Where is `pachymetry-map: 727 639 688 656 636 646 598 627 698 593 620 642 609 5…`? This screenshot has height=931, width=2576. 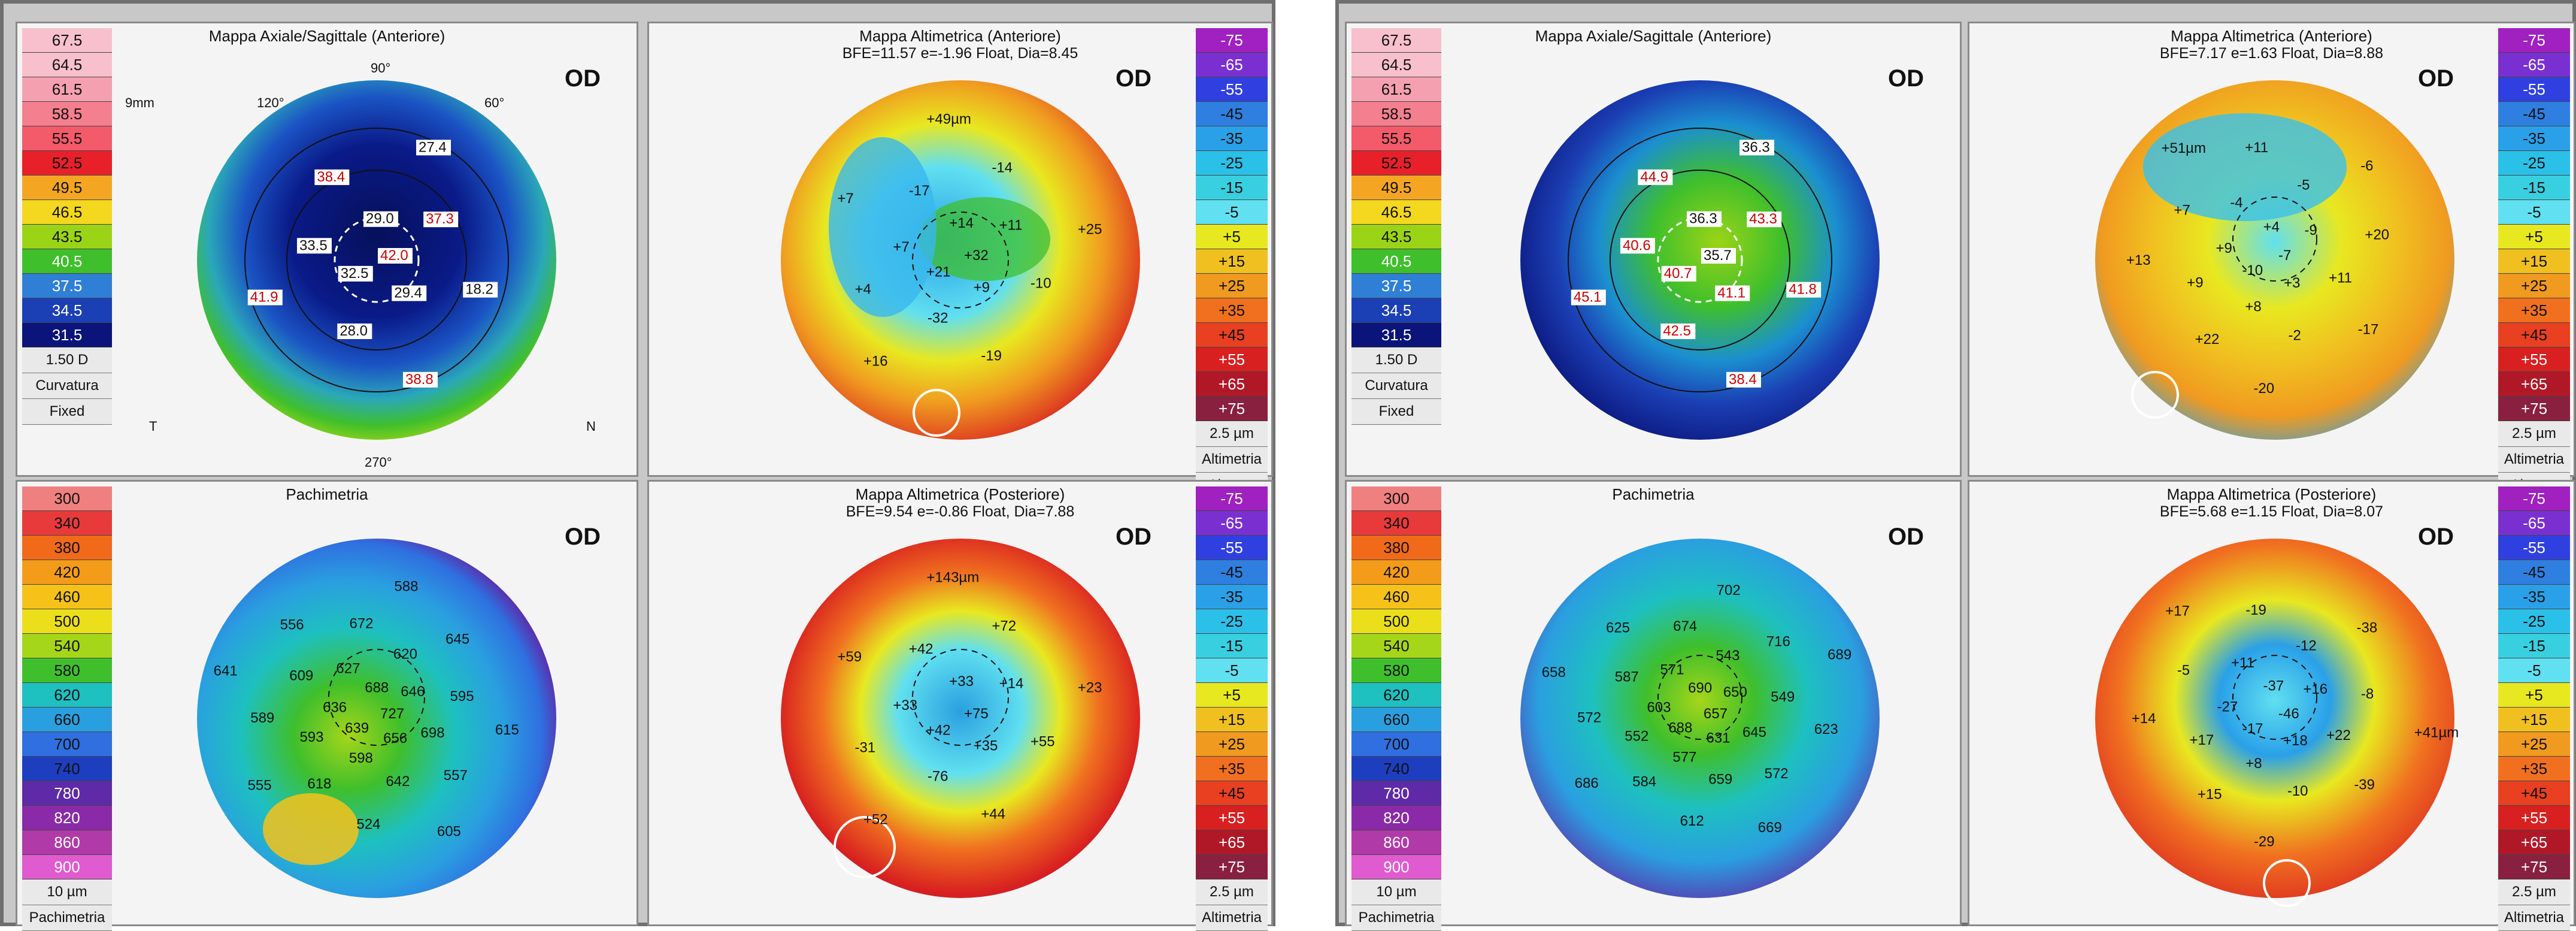
pachymetry-map: 727 639 688 656 636 646 598 627 698 593 620 642 609 5… is located at coordinates (358, 721).